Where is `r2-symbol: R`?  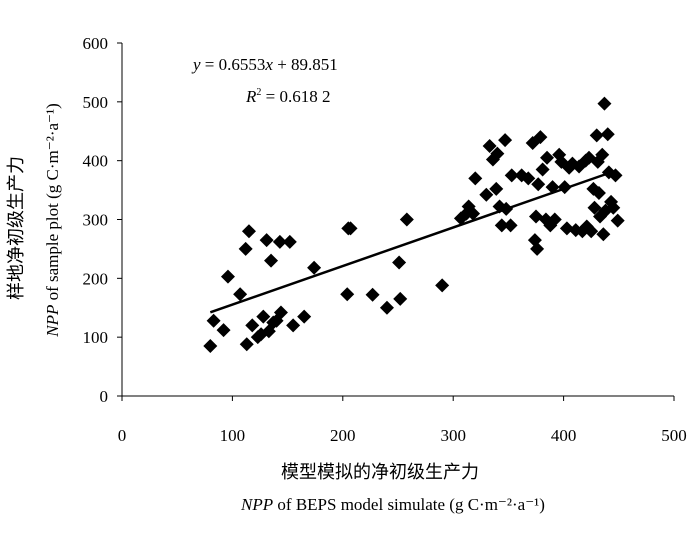
r2-symbol: R is located at coordinates (251, 96).